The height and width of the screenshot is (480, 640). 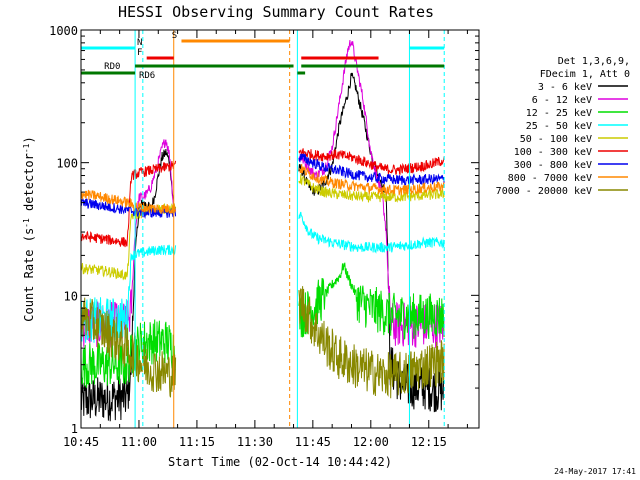 What do you see at coordinates (71, 296) in the screenshot?
I see `y-tick-label: 10` at bounding box center [71, 296].